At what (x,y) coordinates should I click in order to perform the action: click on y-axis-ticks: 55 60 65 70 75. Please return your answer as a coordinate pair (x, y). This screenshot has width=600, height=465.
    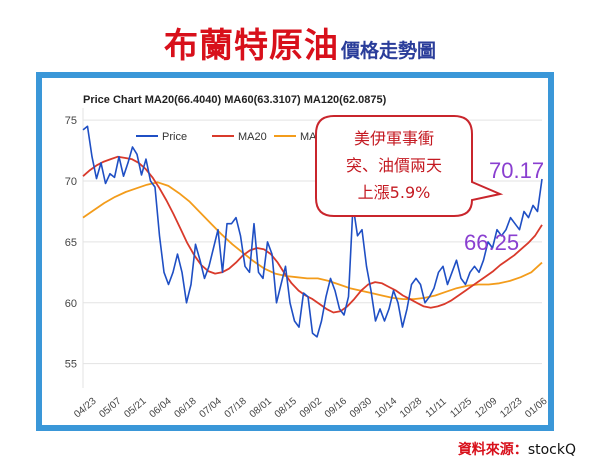
    Looking at the image, I should click on (71, 242).